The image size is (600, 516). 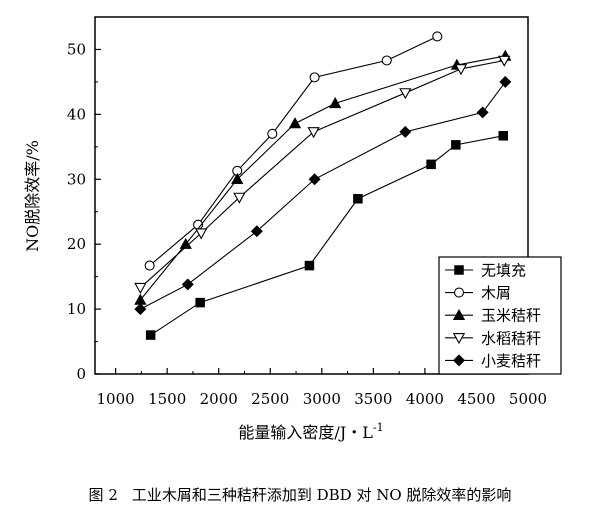 I want to click on x-tick-label: 2500, so click(x=270, y=399).